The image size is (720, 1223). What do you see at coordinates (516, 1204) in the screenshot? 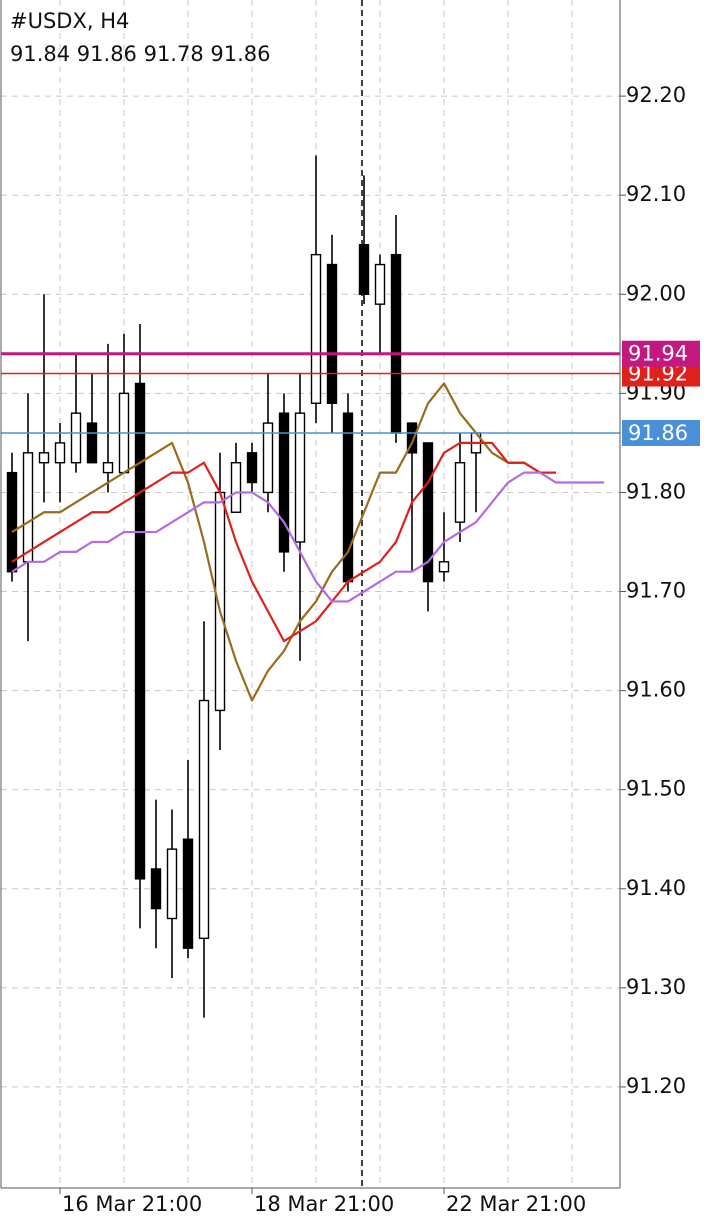
I see `x-tick-label: 22 Mar 21:00` at bounding box center [516, 1204].